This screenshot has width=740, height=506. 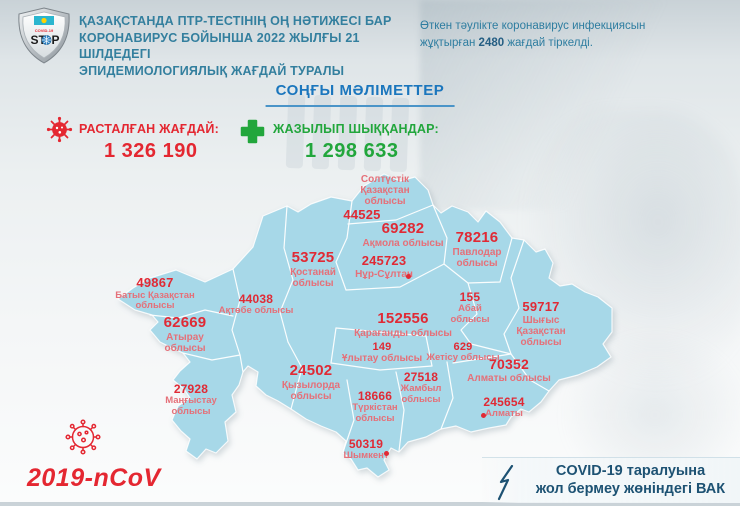 I want to click on region-batys-qazaqstan: 49867 Батыс Қазақстан облысы, so click(x=155, y=293).